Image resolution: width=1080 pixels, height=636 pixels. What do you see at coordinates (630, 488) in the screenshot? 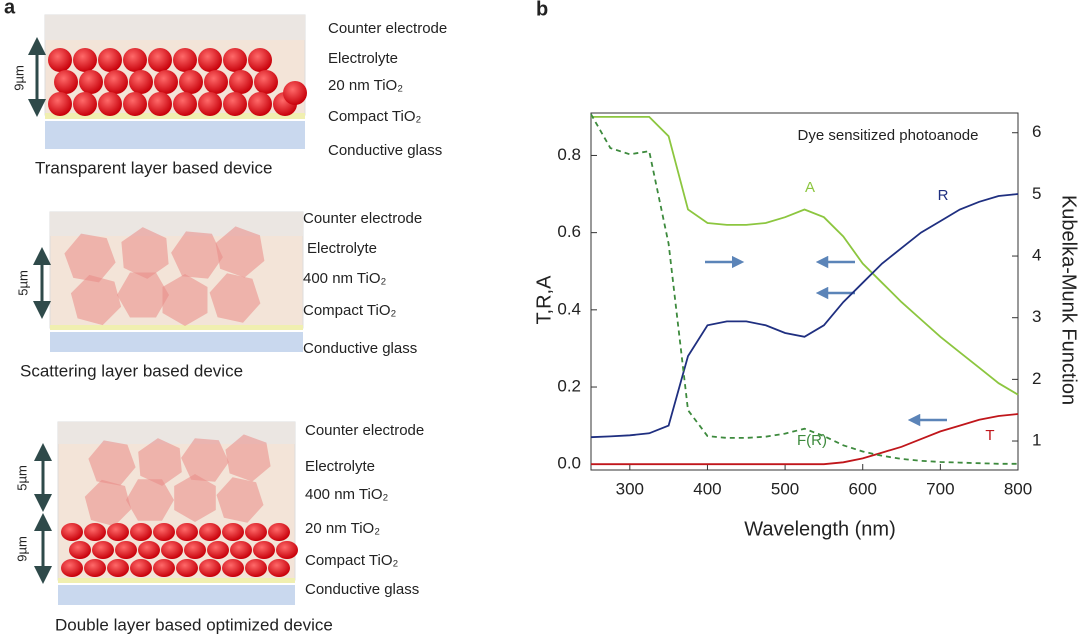
I see `x-tick-label: 300` at bounding box center [630, 488].